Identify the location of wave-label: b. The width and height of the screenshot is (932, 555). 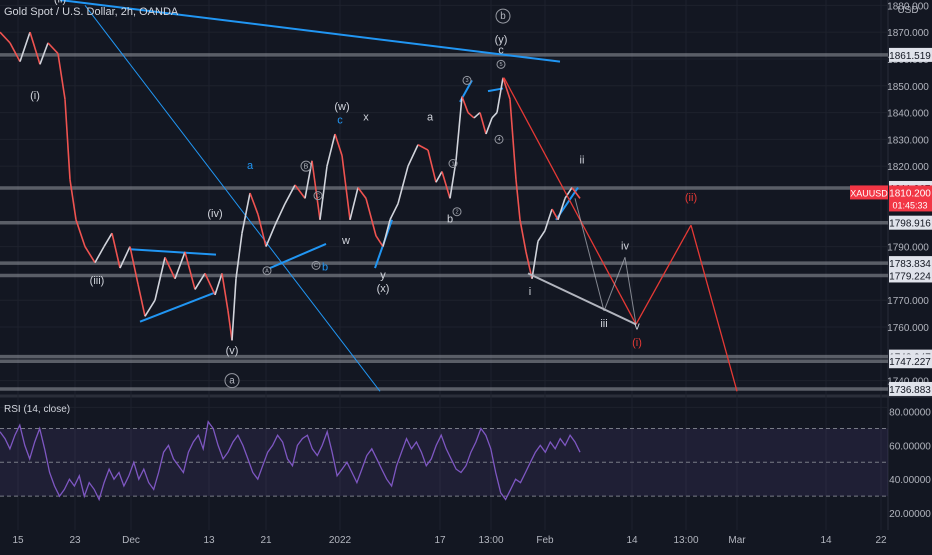
(325, 268).